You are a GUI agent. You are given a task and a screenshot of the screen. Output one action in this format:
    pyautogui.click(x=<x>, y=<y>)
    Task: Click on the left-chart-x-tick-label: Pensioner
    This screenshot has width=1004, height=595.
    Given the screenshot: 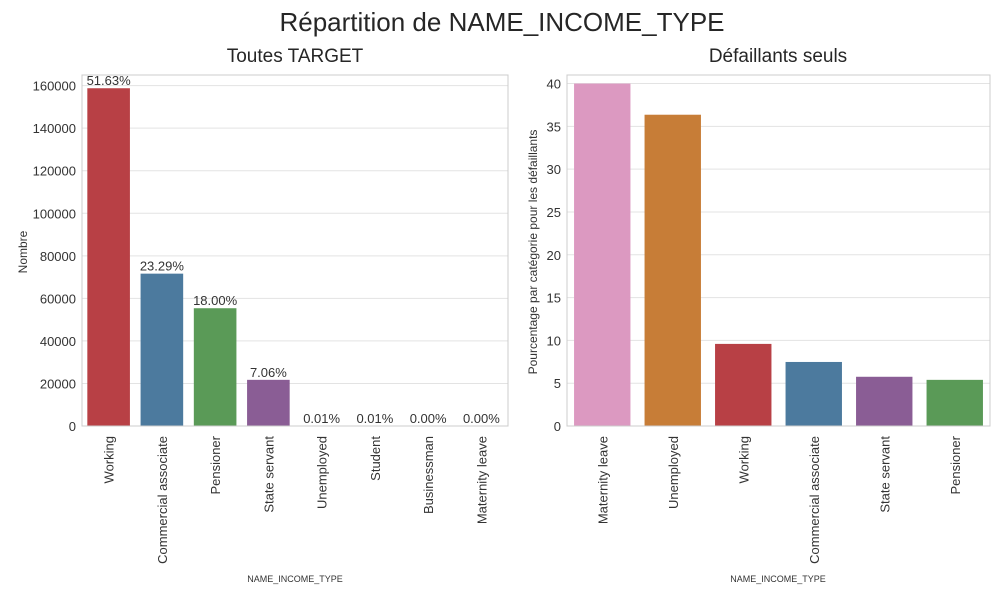 What is the action you would take?
    pyautogui.click(x=215, y=464)
    